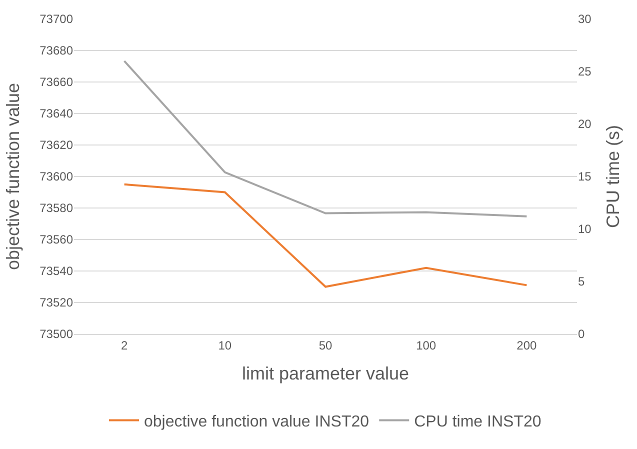 The width and height of the screenshot is (637, 449). Describe the element at coordinates (585, 229) in the screenshot. I see `y2-tick-label: 10` at that location.